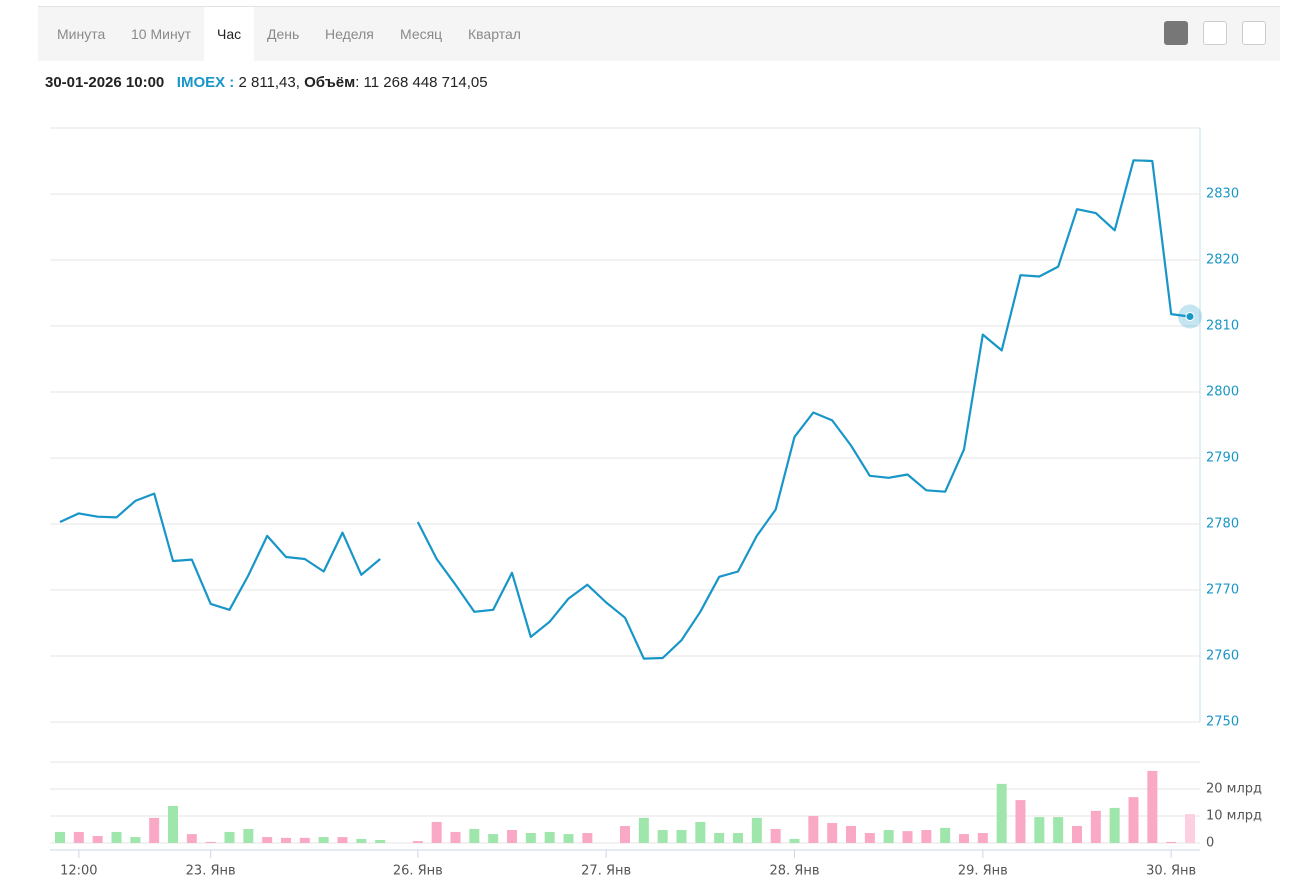 This screenshot has width=1316, height=883. What do you see at coordinates (1171, 871) in the screenshot?
I see `x-tick-label: 30. Янв` at bounding box center [1171, 871].